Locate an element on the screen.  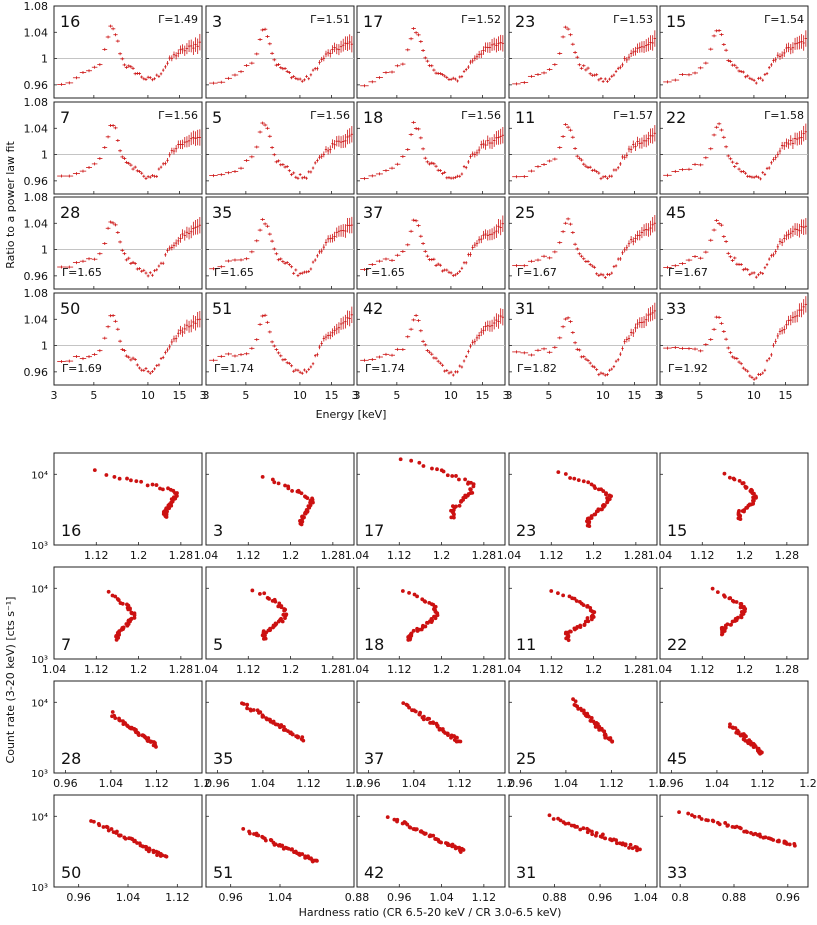
y-tick-label: 10⁴ is located at coordinates (39, 817).